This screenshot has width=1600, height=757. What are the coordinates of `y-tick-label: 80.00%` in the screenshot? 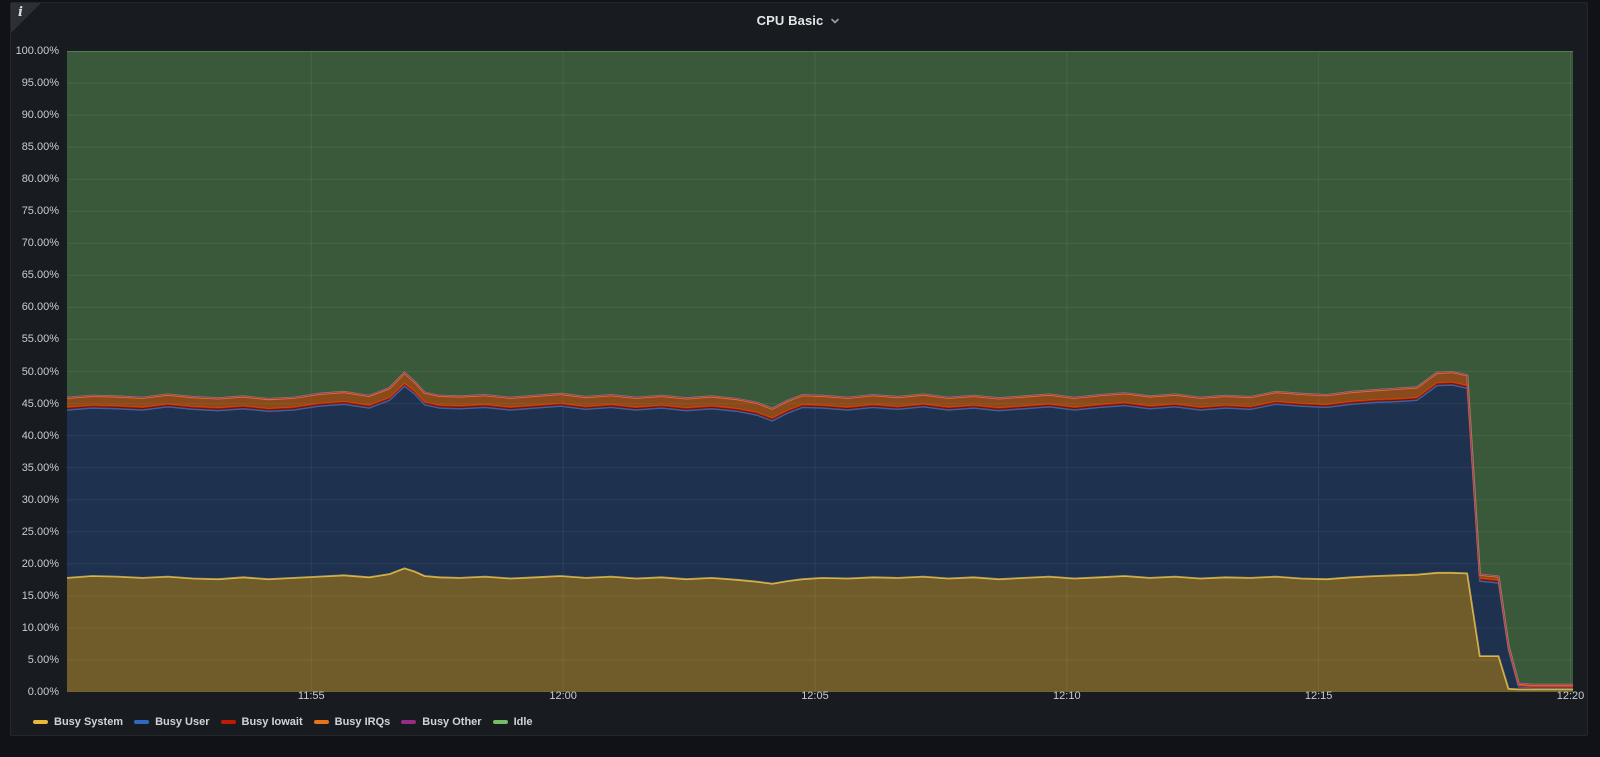 It's located at (40, 179).